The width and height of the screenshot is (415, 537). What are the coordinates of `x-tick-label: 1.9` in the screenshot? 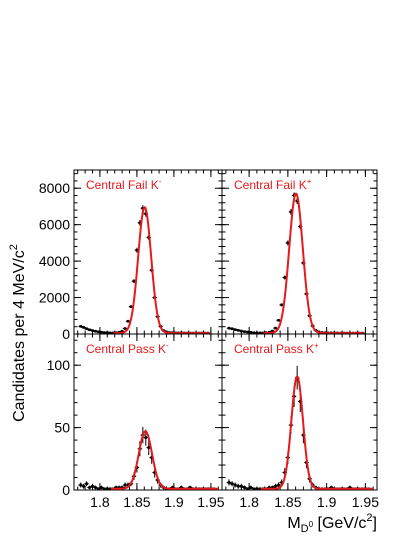 It's located at (174, 502).